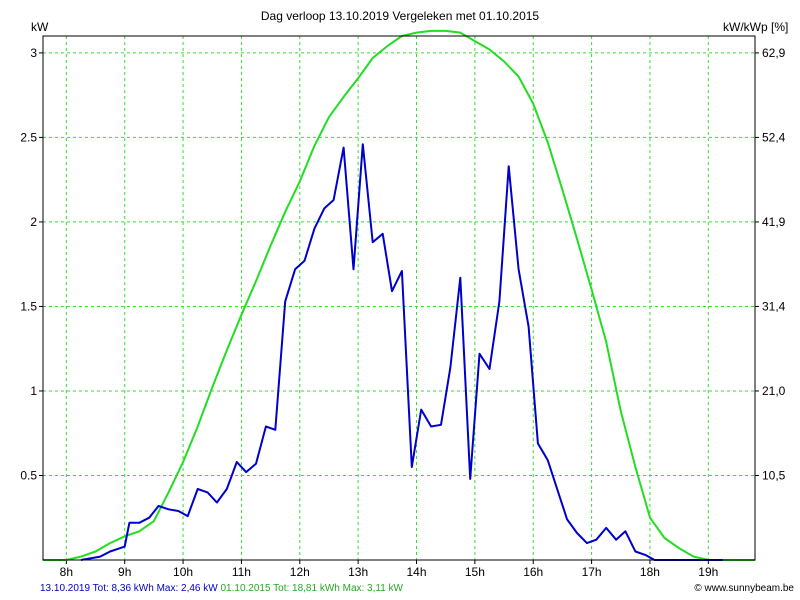  Describe the element at coordinates (774, 53) in the screenshot. I see `y-right-tick-label-5: 62,9` at that location.